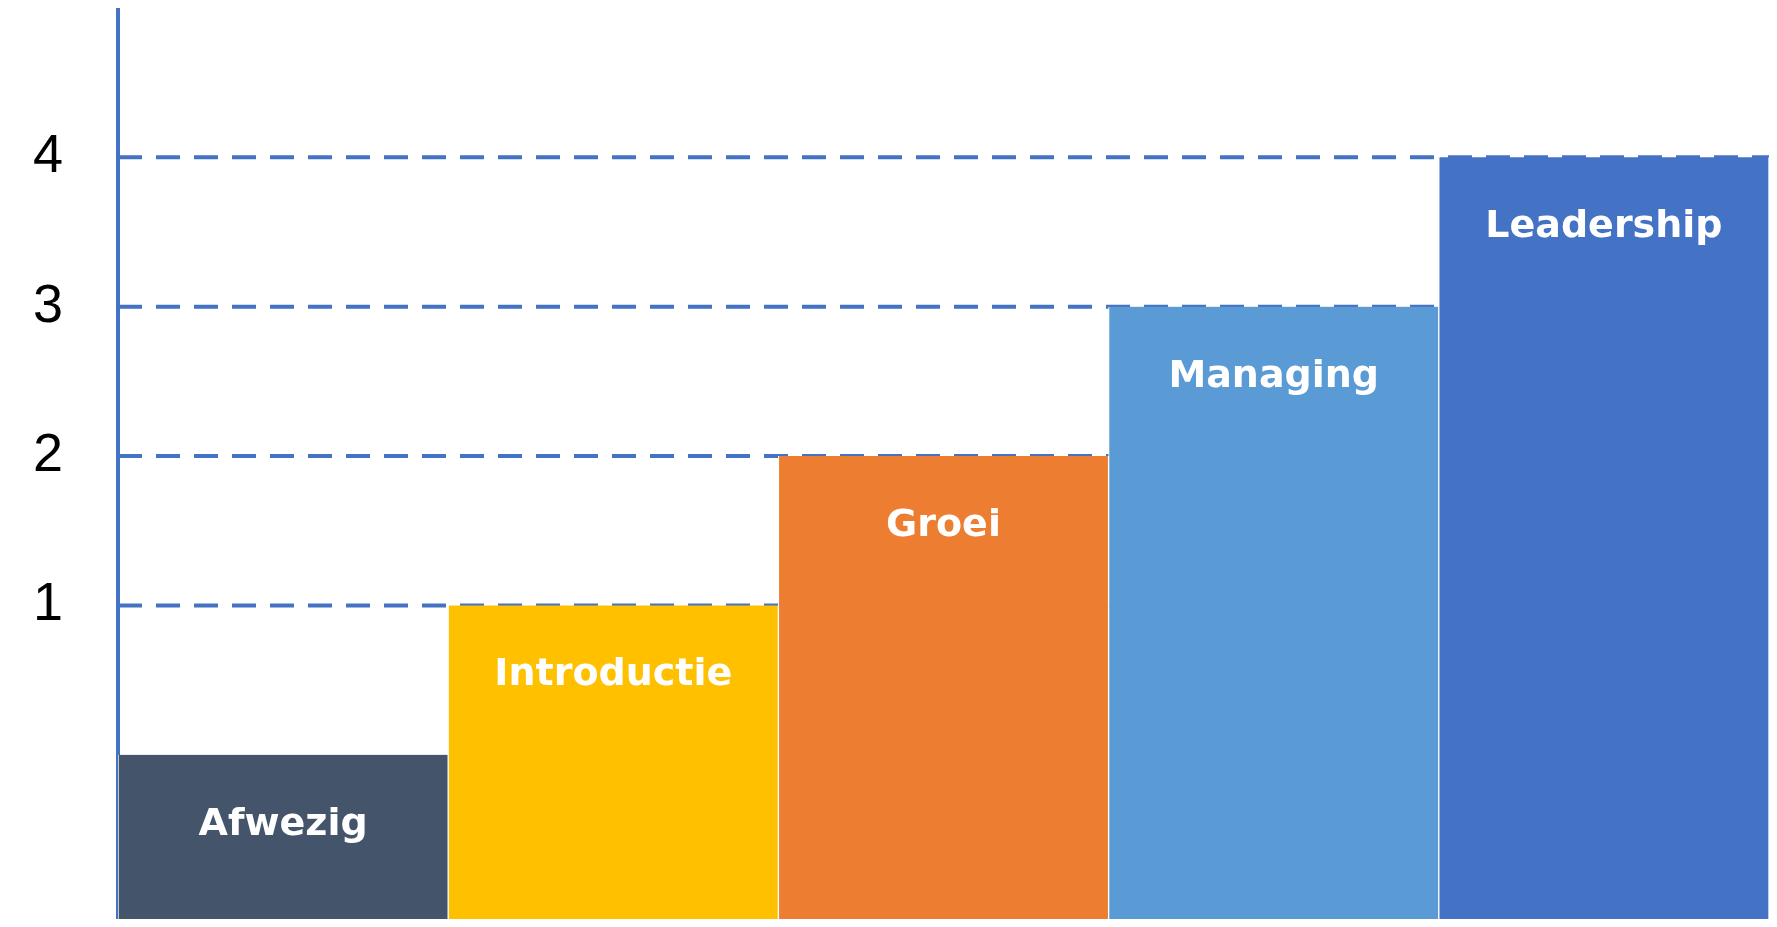  Describe the element at coordinates (613, 672) in the screenshot. I see `x-tick-label: Introductie` at that location.